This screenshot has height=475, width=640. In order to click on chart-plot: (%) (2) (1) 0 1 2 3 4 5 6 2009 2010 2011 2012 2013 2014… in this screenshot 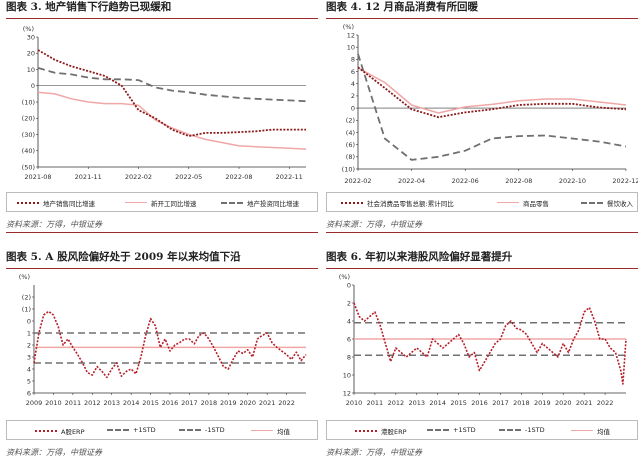, I will do `click(163, 340)`.